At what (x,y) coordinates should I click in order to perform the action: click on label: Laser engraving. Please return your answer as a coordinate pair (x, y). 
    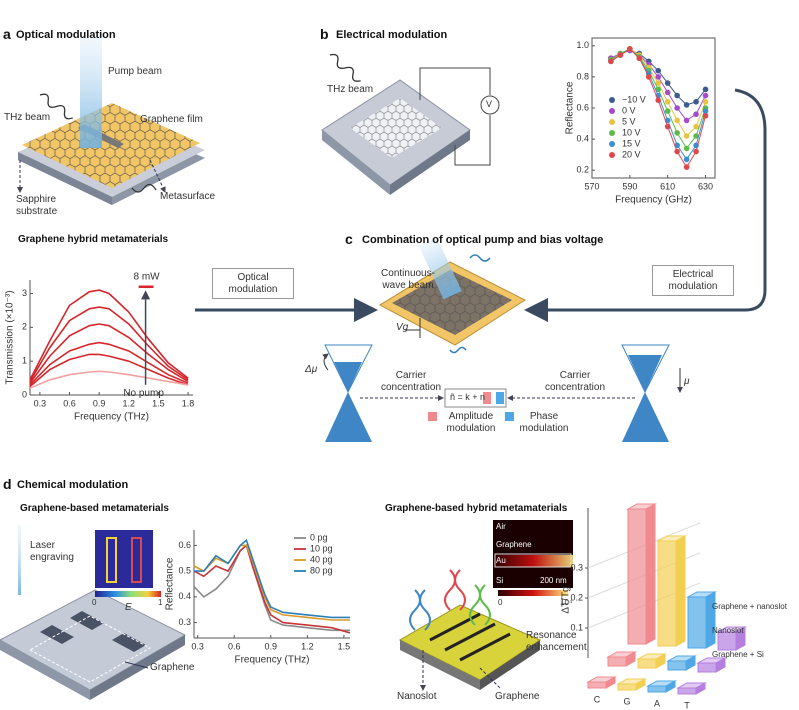
    Looking at the image, I should click on (52, 551).